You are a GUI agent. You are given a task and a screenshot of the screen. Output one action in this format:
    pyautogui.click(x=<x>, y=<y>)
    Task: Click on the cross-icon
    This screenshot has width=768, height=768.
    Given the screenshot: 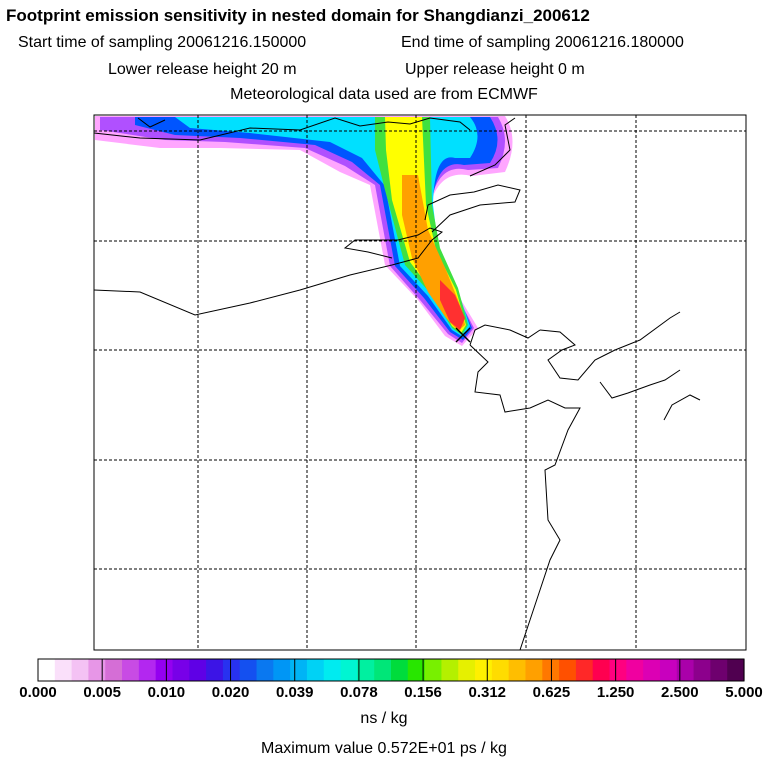 What is the action you would take?
    pyautogui.click(x=463, y=335)
    